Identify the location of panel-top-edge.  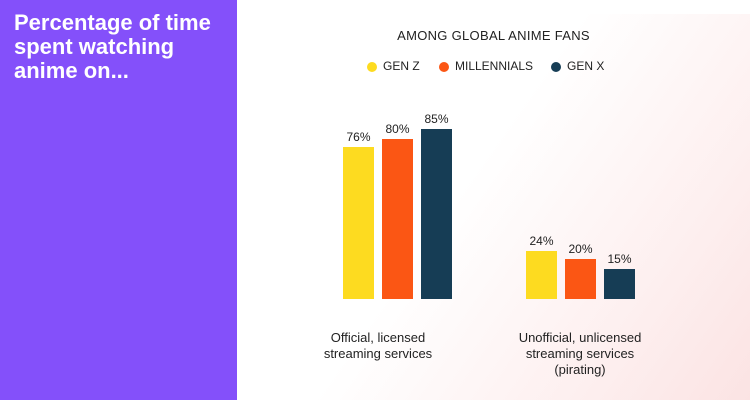
(493, 7).